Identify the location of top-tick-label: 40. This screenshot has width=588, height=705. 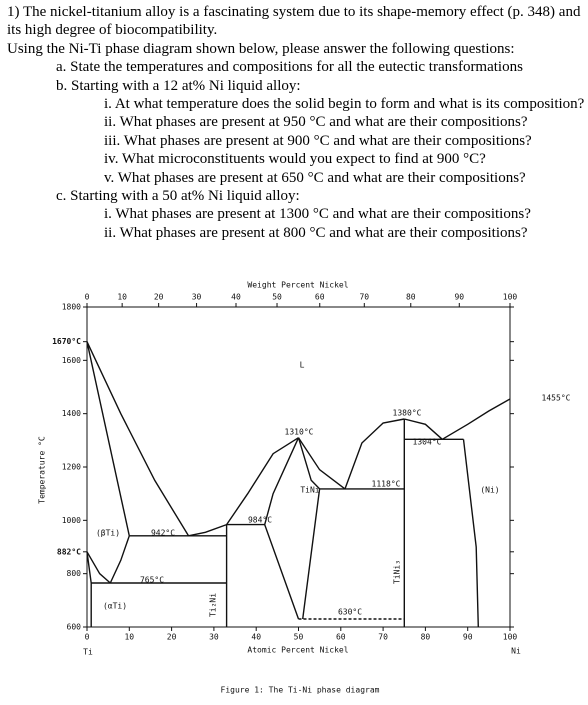
(236, 297).